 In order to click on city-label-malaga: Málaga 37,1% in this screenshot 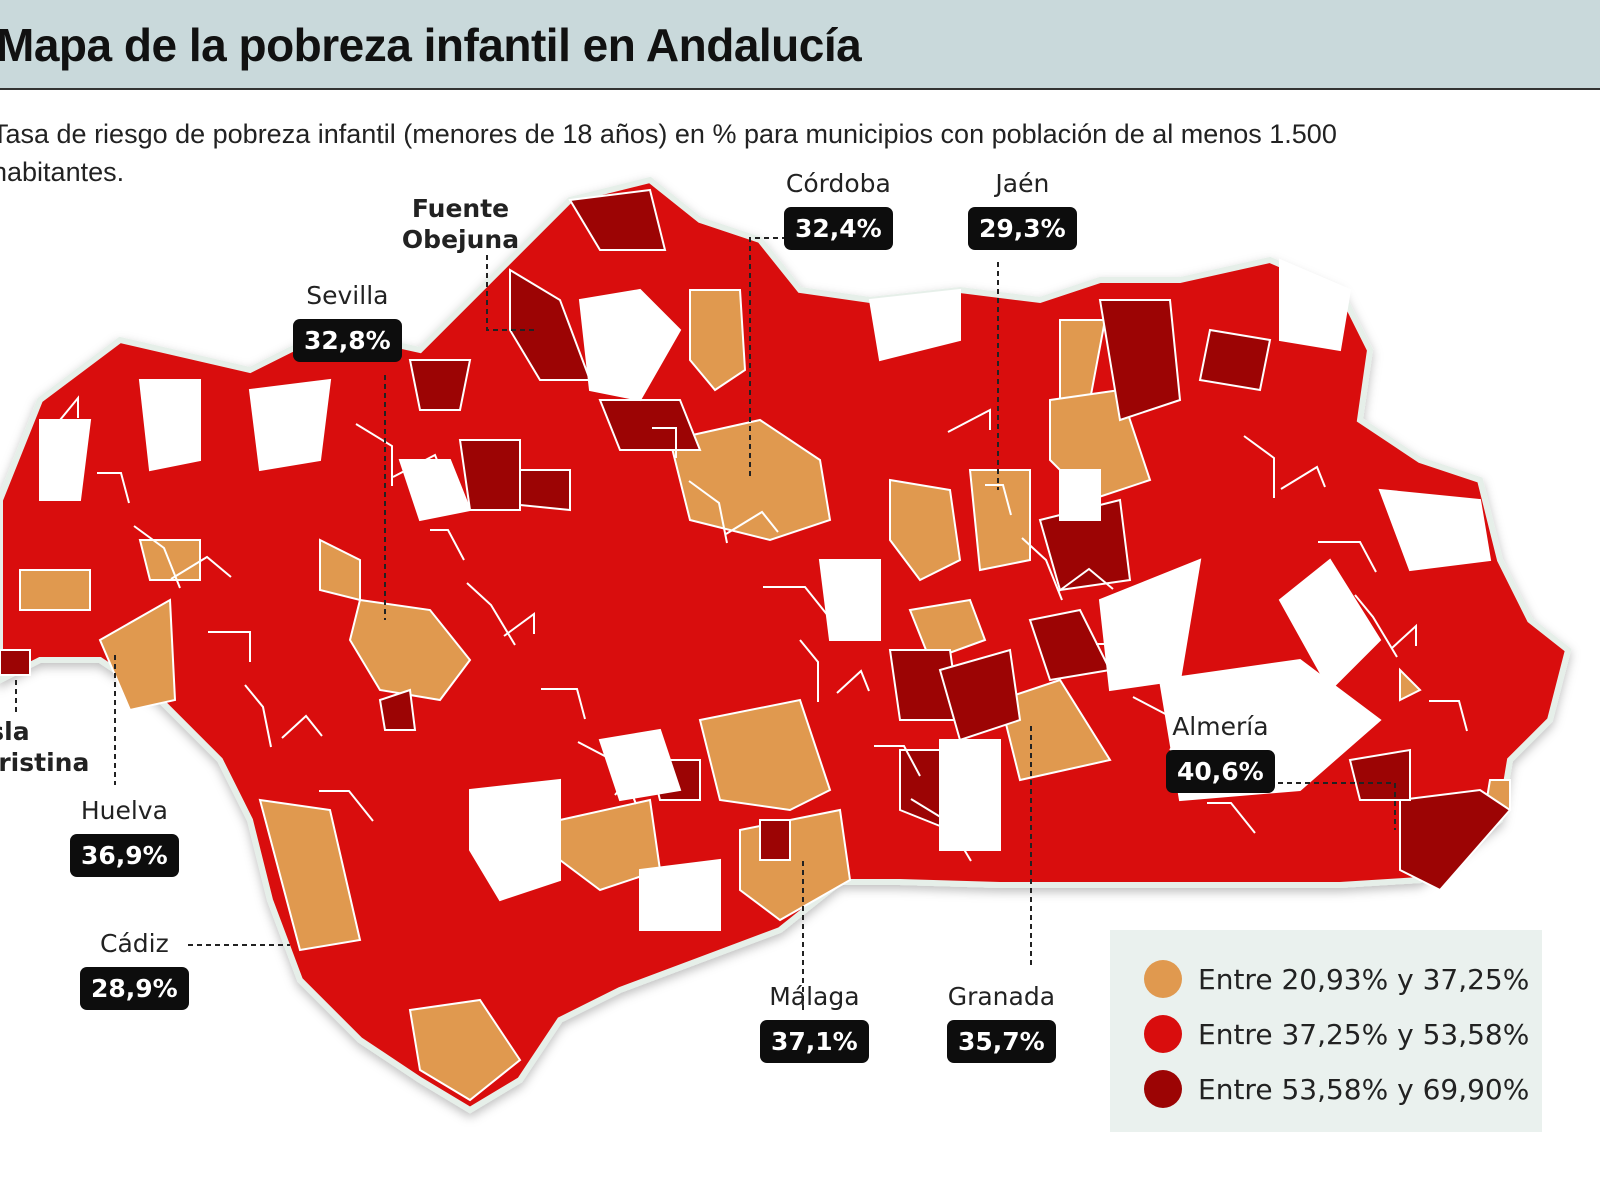, I will do `click(814, 1022)`.